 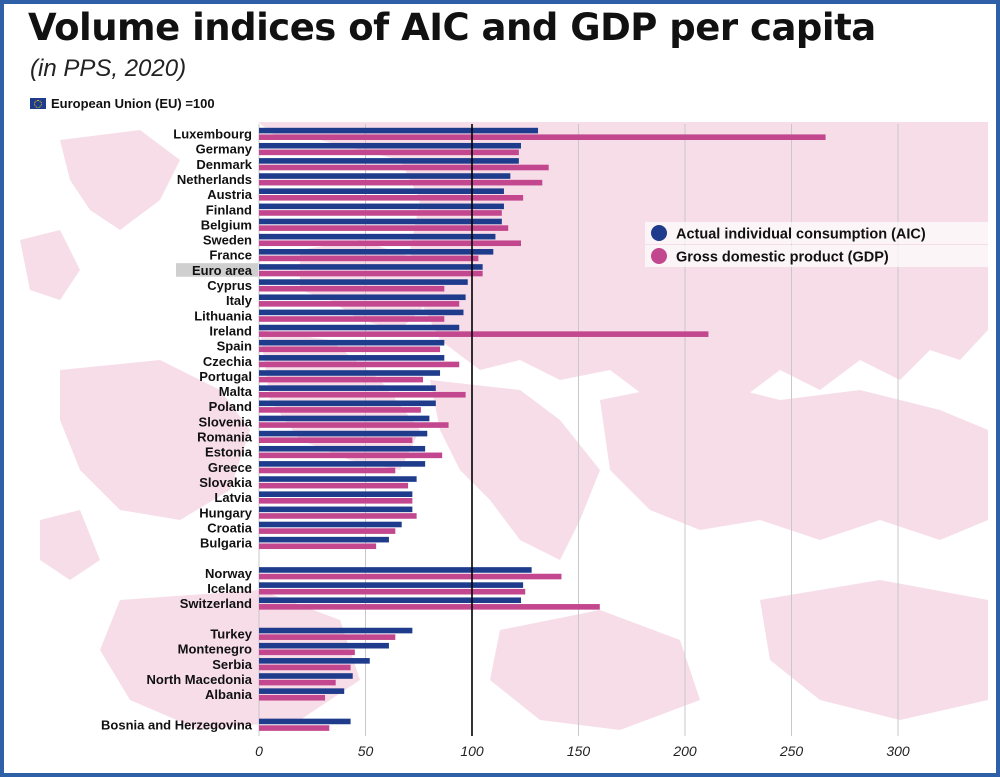 What do you see at coordinates (214, 179) in the screenshot?
I see `category-label: Netherlands` at bounding box center [214, 179].